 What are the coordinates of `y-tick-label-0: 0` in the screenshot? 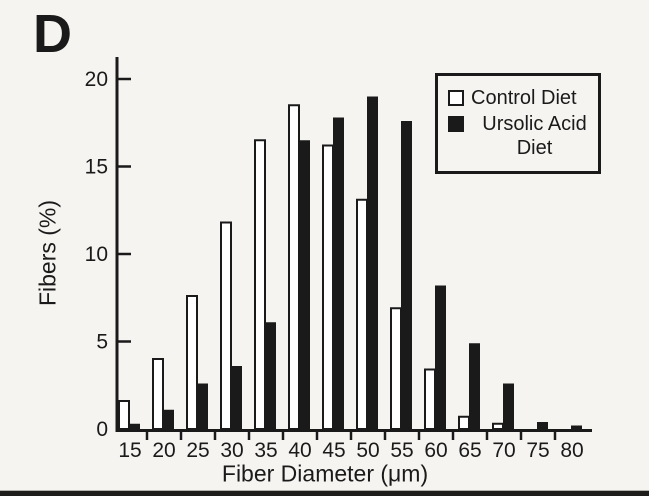 It's located at (102, 429).